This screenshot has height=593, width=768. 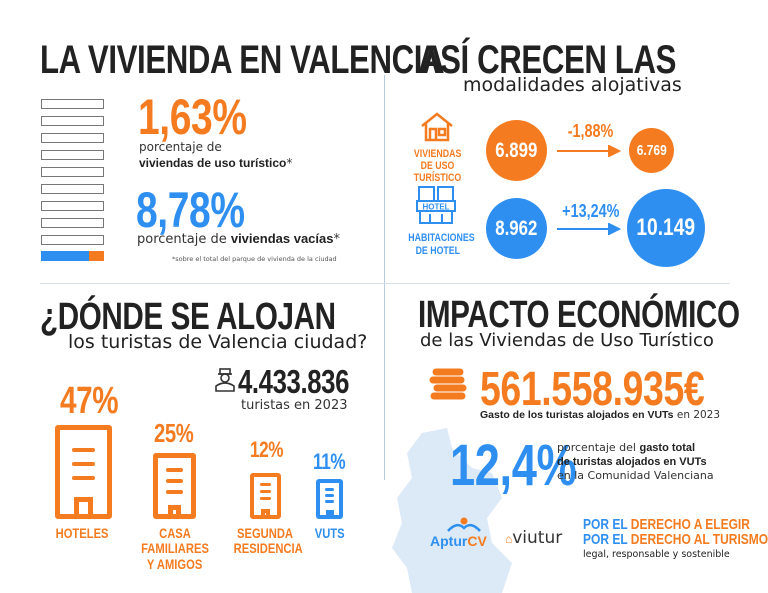 I want to click on second-home-label: SEGUNDA RESIDENCIA, so click(x=265, y=541).